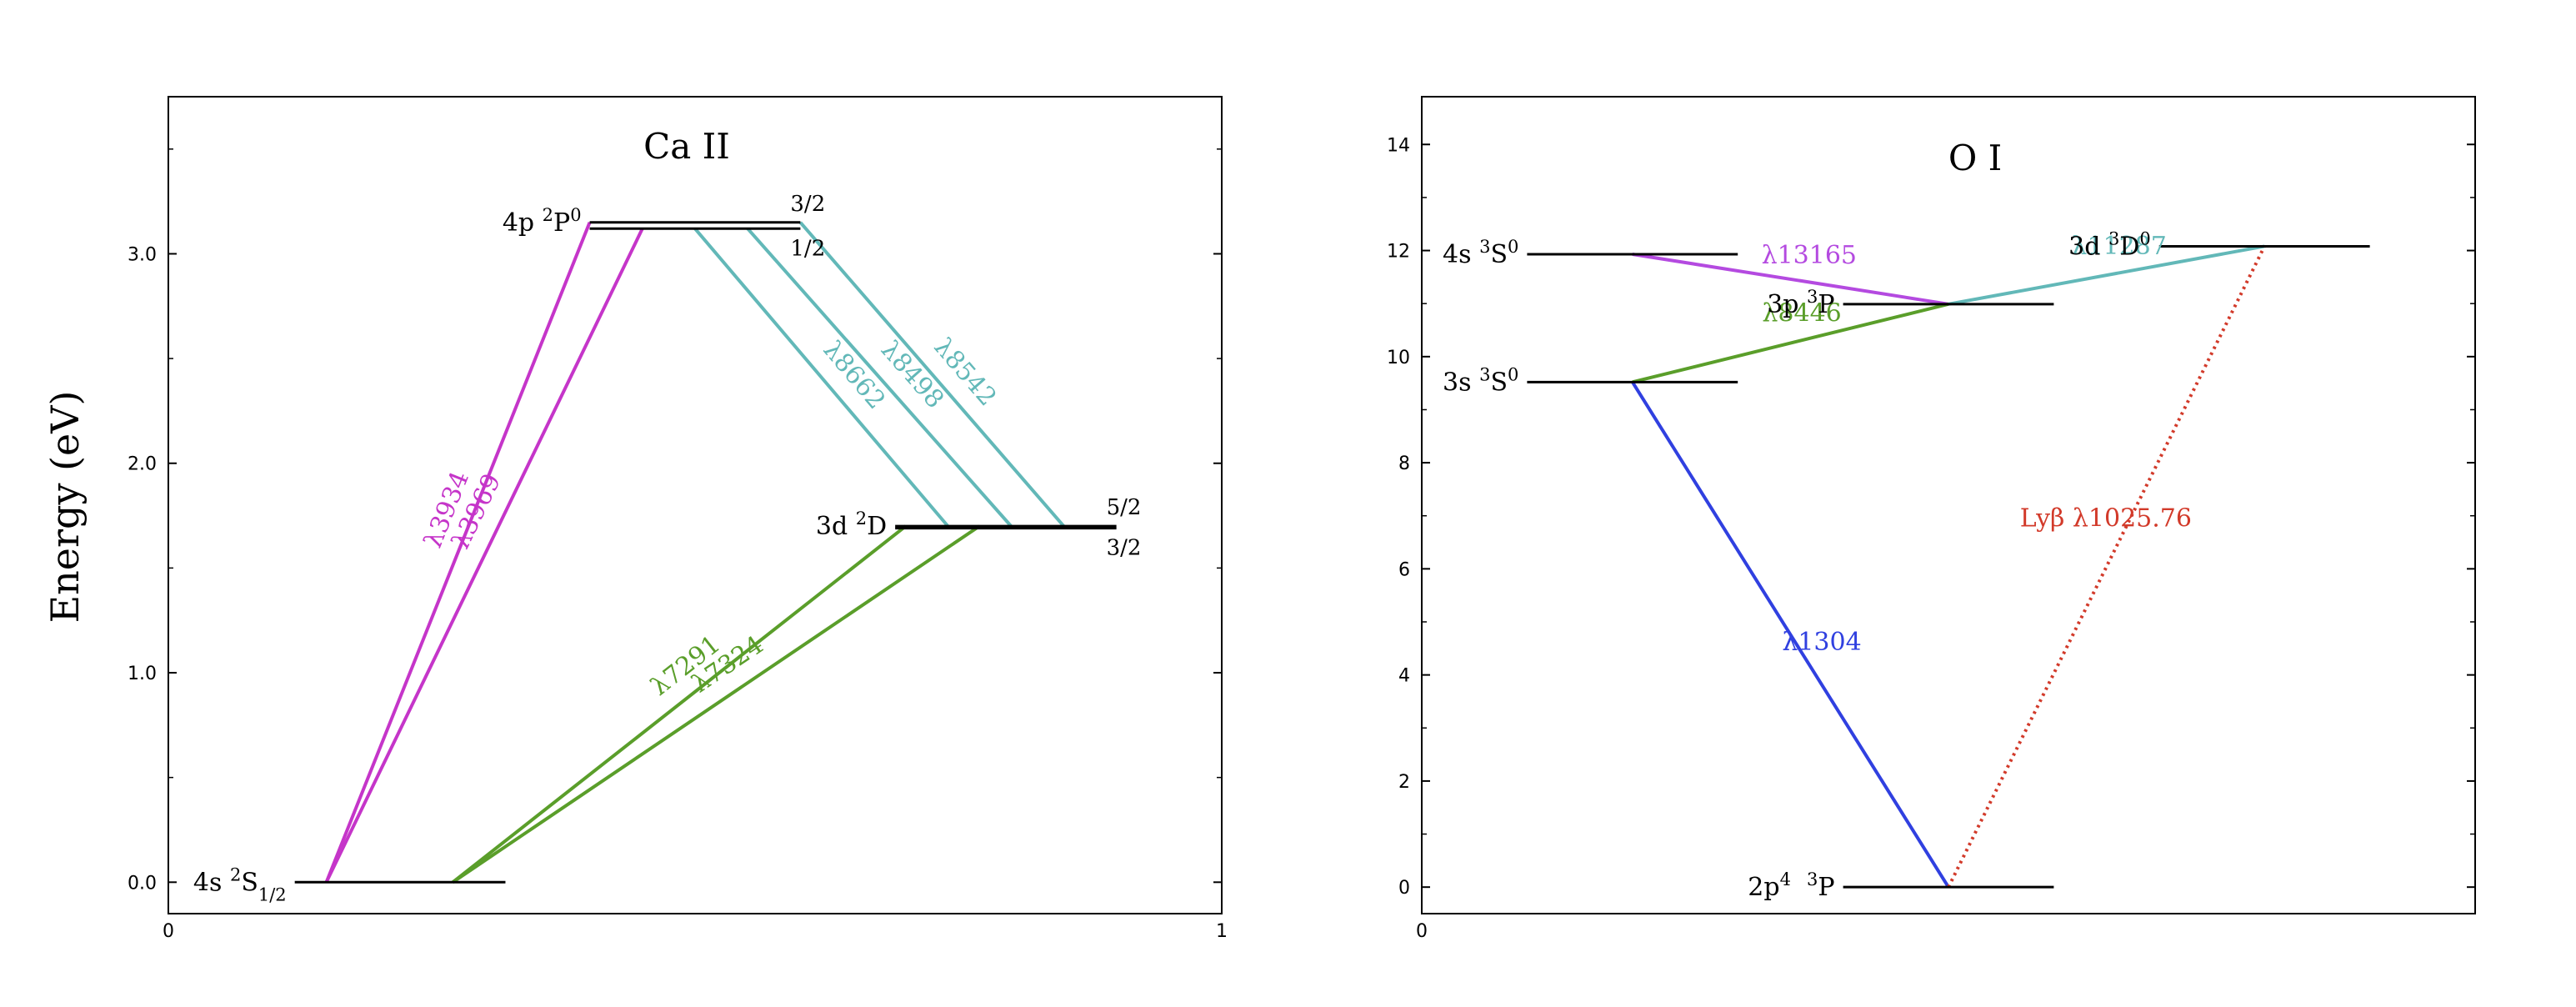  Describe the element at coordinates (1404, 676) in the screenshot. I see `ytick-label: 4` at that location.